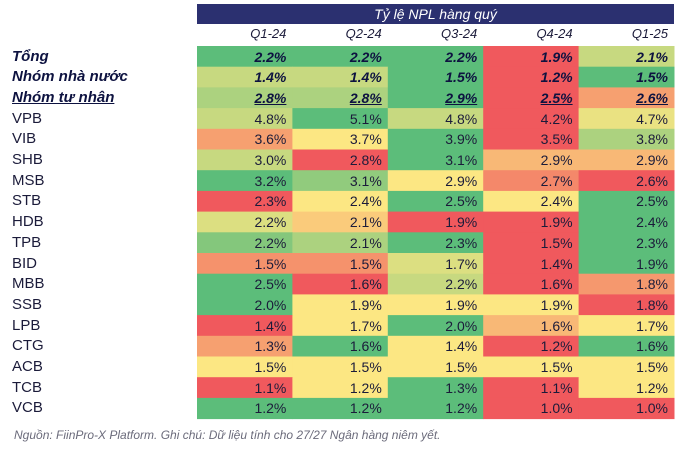 Image resolution: width=680 pixels, height=459 pixels. Describe the element at coordinates (28, 222) in the screenshot. I see `row-label: HDB` at that location.